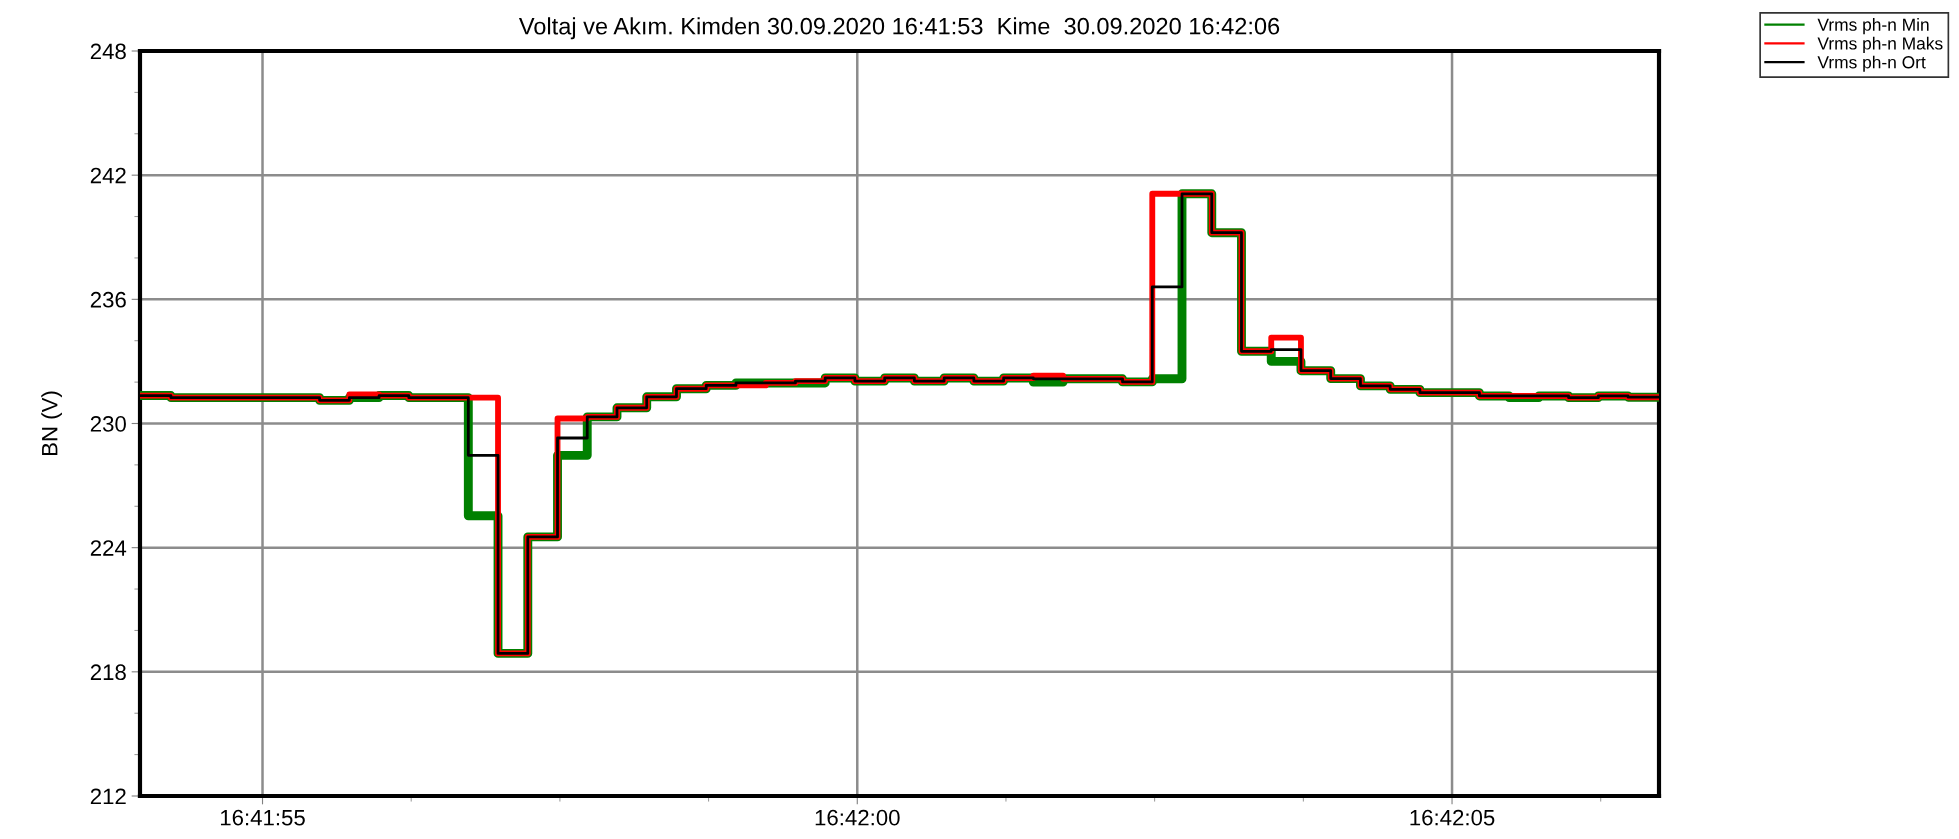 The height and width of the screenshot is (839, 1959). I want to click on y-axis-title: BN (V), so click(51, 423).